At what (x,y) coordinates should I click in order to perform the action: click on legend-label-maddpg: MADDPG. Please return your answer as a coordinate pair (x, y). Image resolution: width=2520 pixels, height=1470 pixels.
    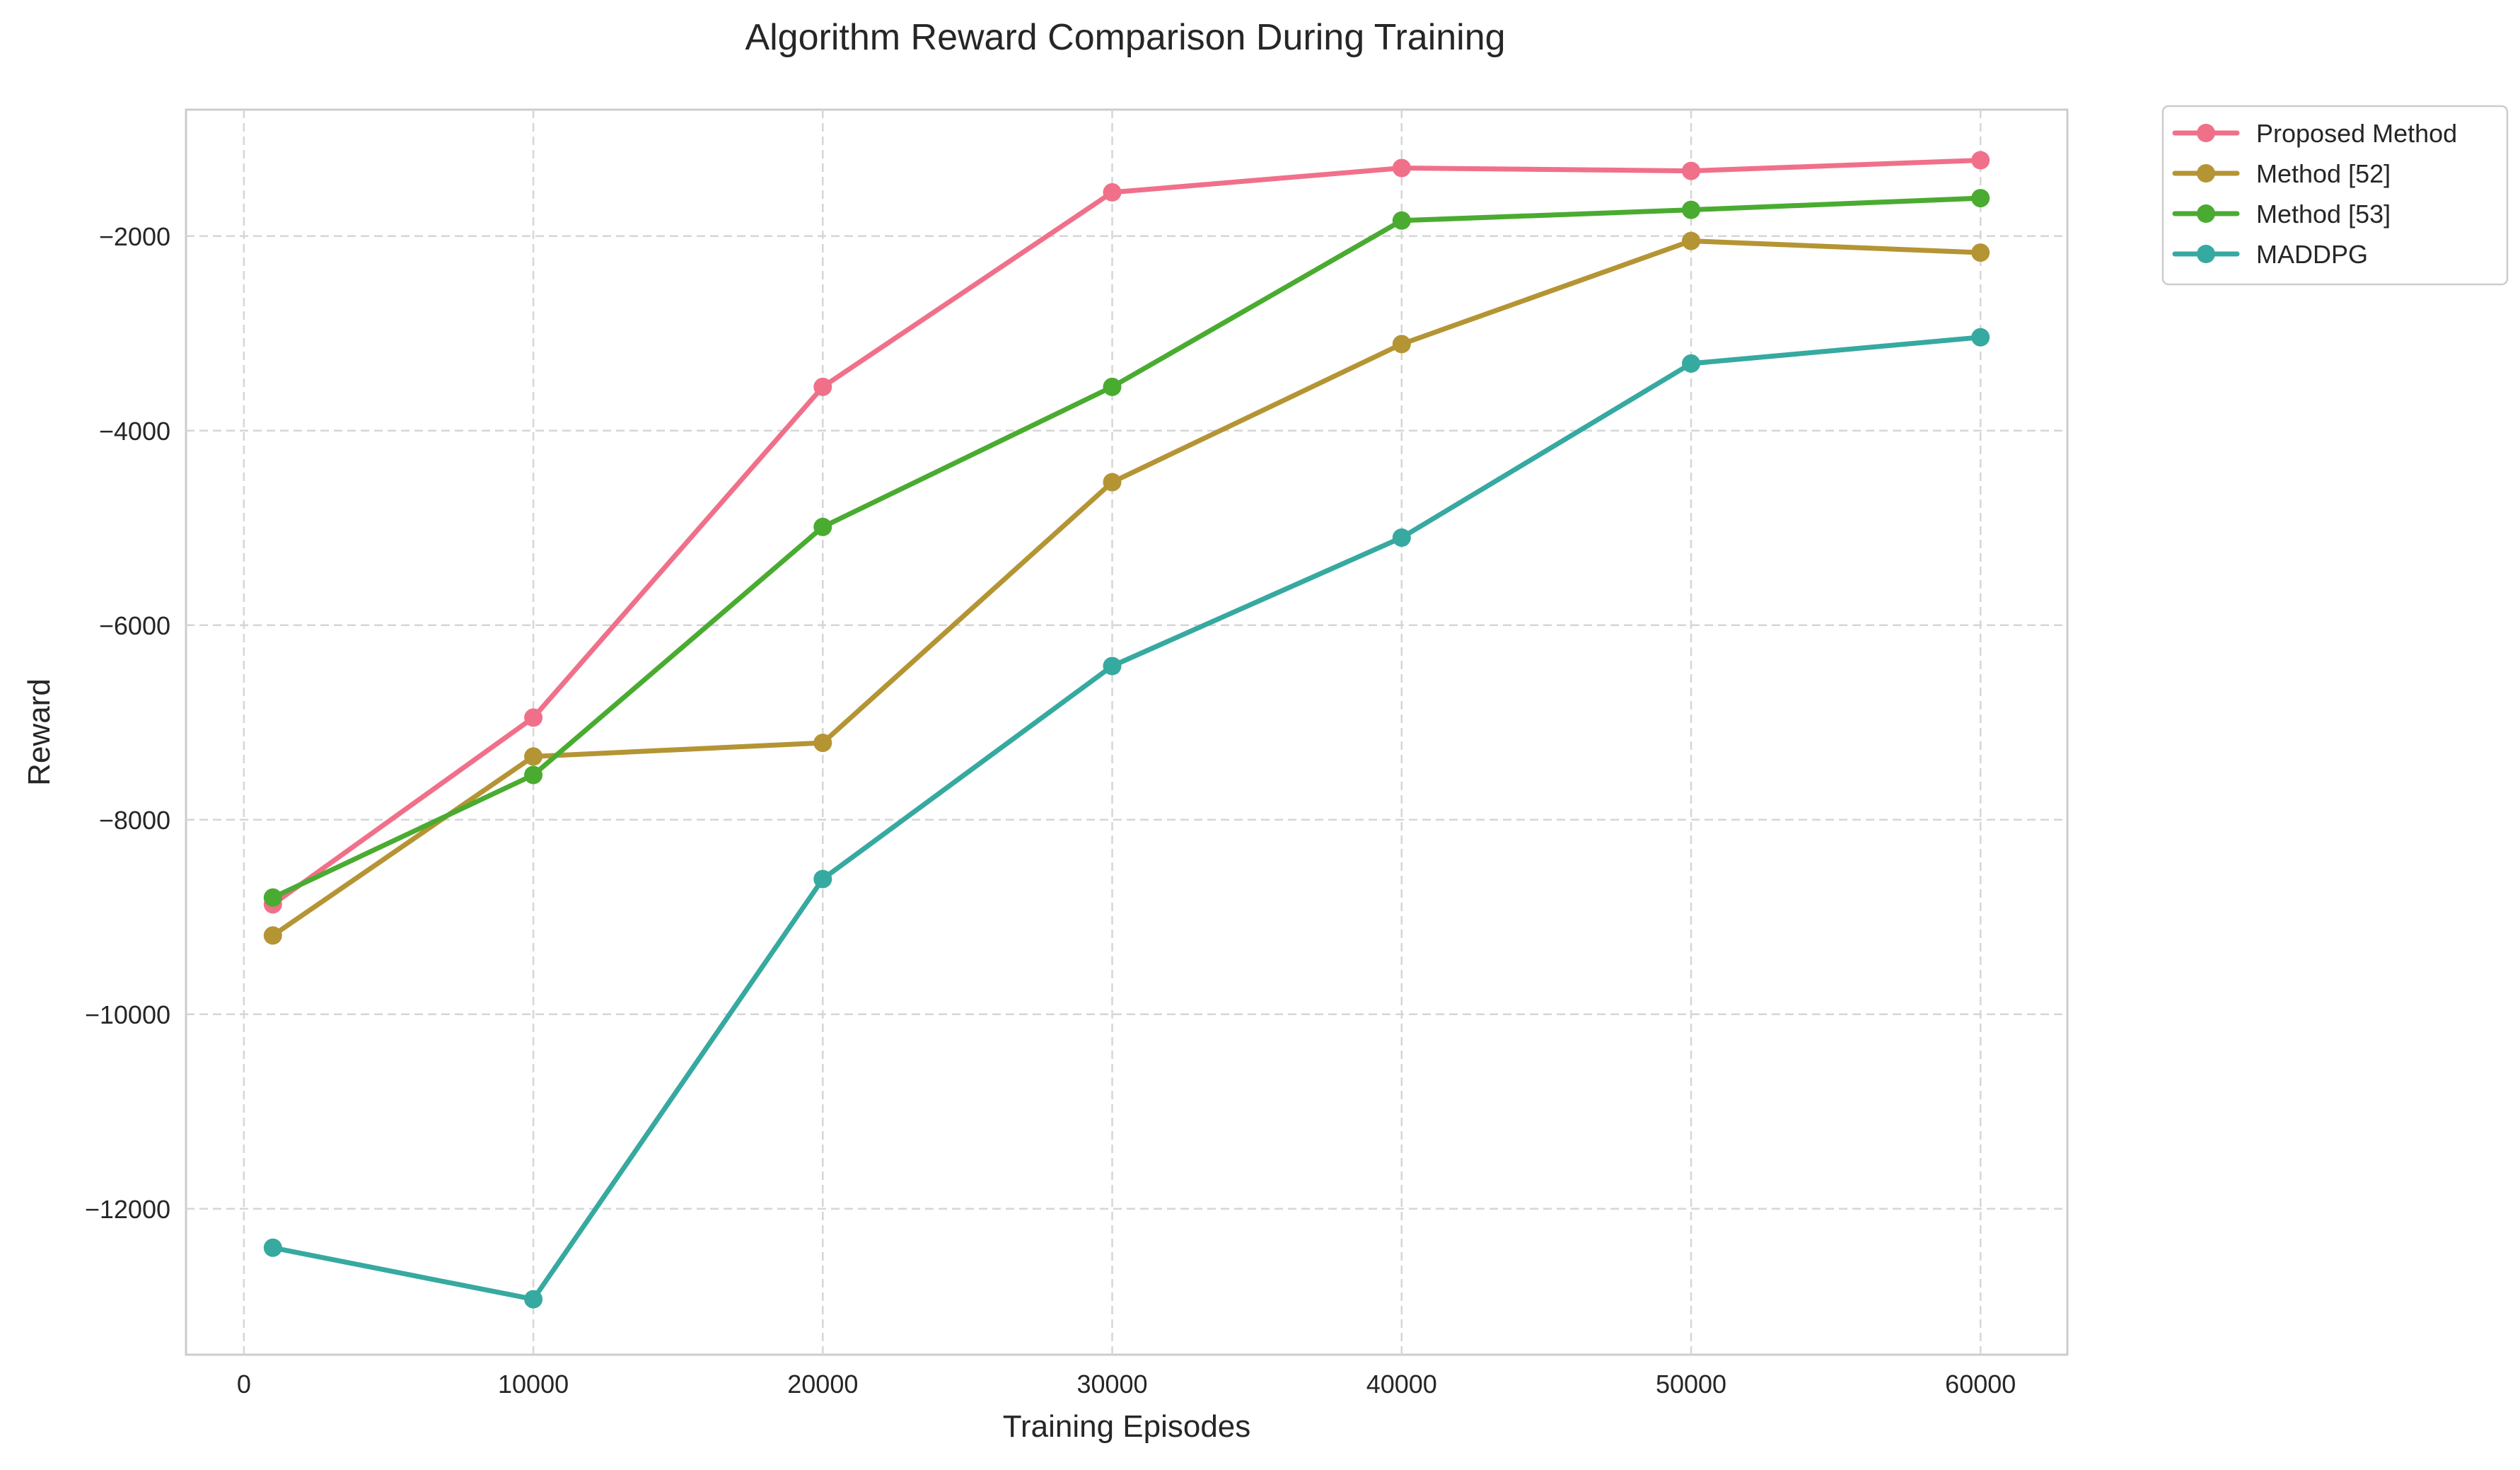
    Looking at the image, I should click on (2312, 254).